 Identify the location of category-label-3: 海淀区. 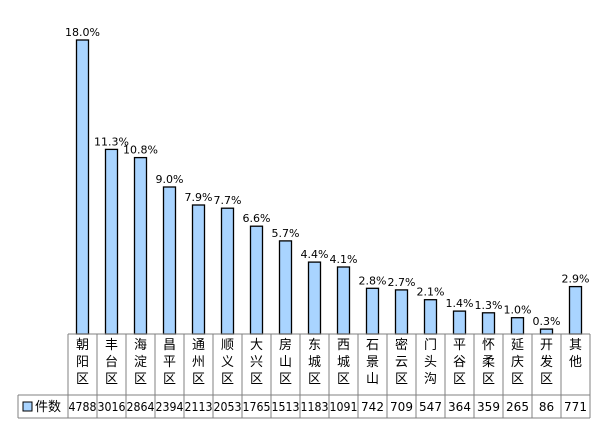
(140, 362).